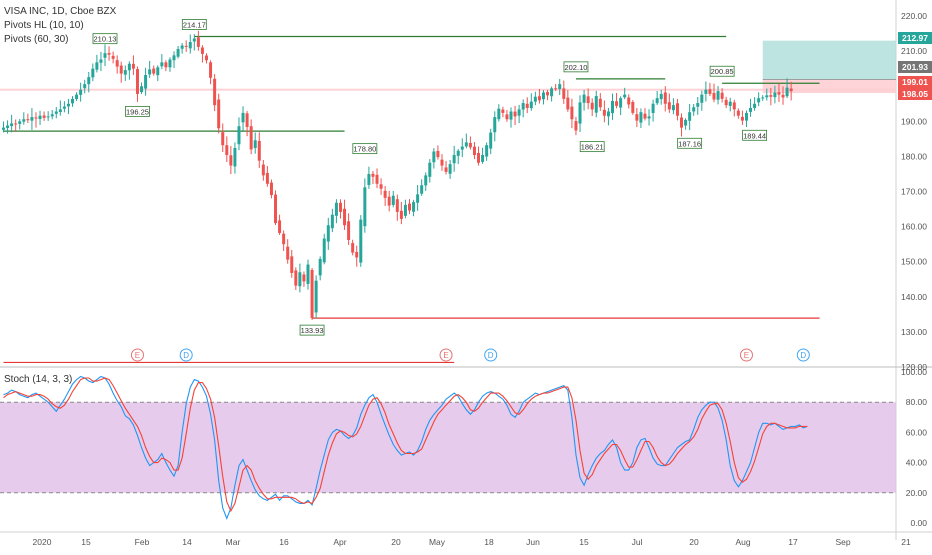  I want to click on price-badge-text: 201.93, so click(915, 67).